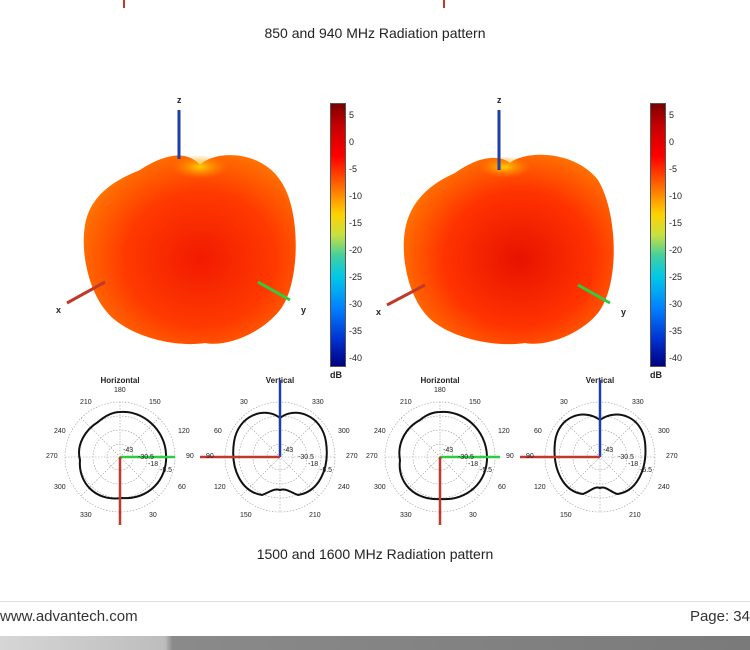  I want to click on colorbar-tick: -40, so click(676, 358).